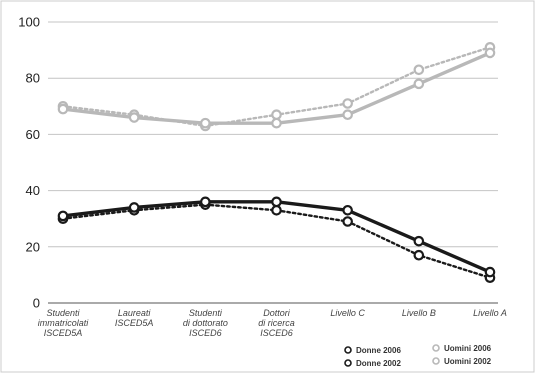 Image resolution: width=535 pixels, height=373 pixels. What do you see at coordinates (33, 134) in the screenshot?
I see `y-tick-label-60: 60` at bounding box center [33, 134].